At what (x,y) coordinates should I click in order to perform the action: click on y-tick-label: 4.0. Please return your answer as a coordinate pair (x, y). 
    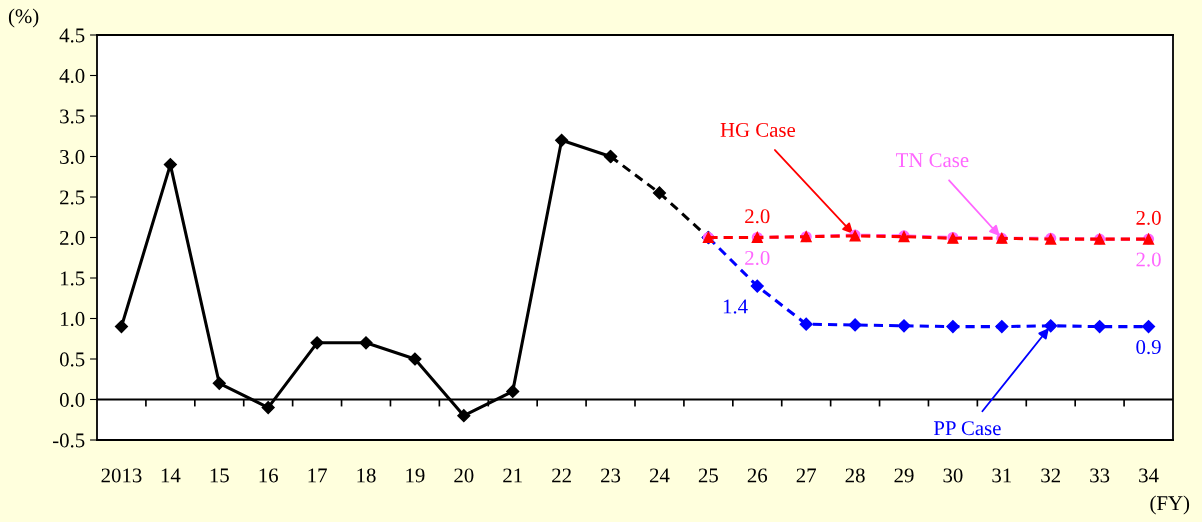
    Looking at the image, I should click on (72, 76).